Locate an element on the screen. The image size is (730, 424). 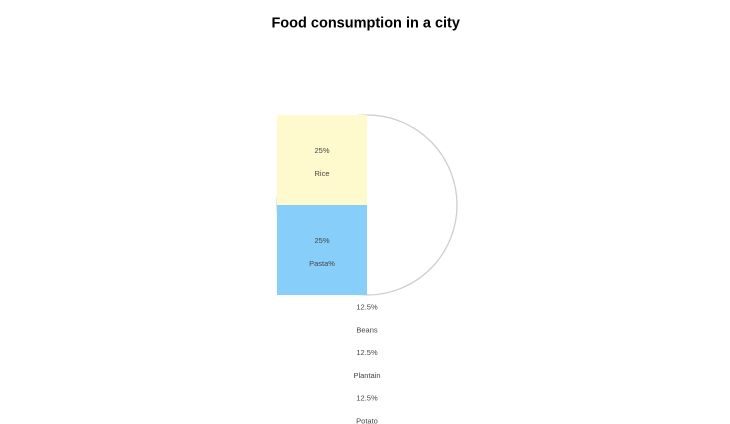
svg-text: Beans is located at coordinates (367, 329).